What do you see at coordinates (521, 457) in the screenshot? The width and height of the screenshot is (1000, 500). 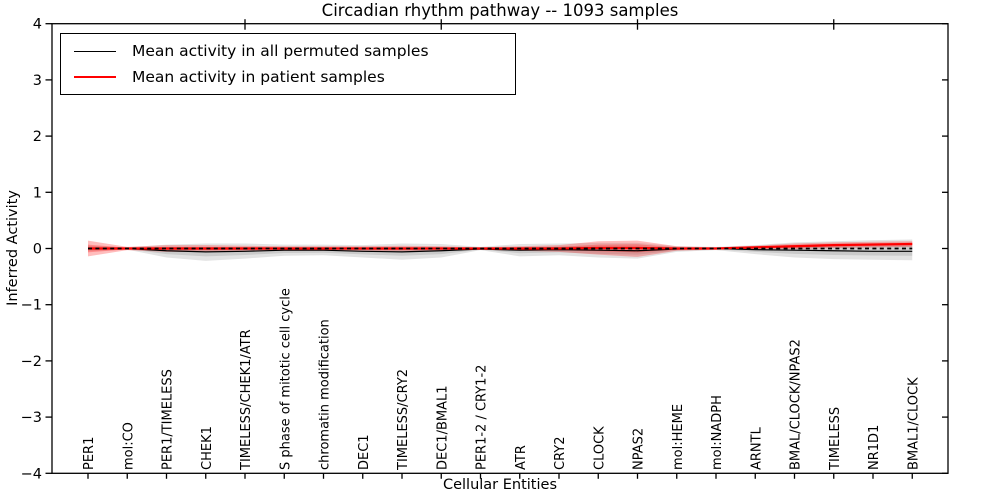 I see `x-tick-label: ATR` at bounding box center [521, 457].